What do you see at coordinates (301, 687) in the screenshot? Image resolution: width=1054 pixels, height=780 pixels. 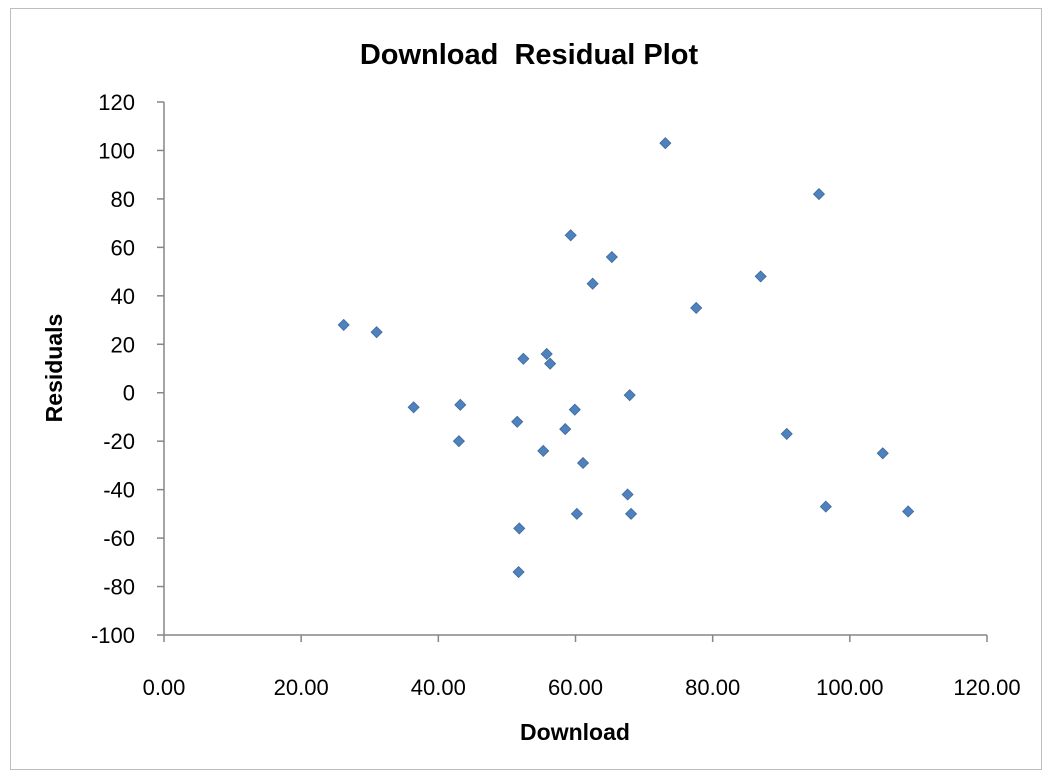 I see `x-tick-label: 20.00` at bounding box center [301, 687].